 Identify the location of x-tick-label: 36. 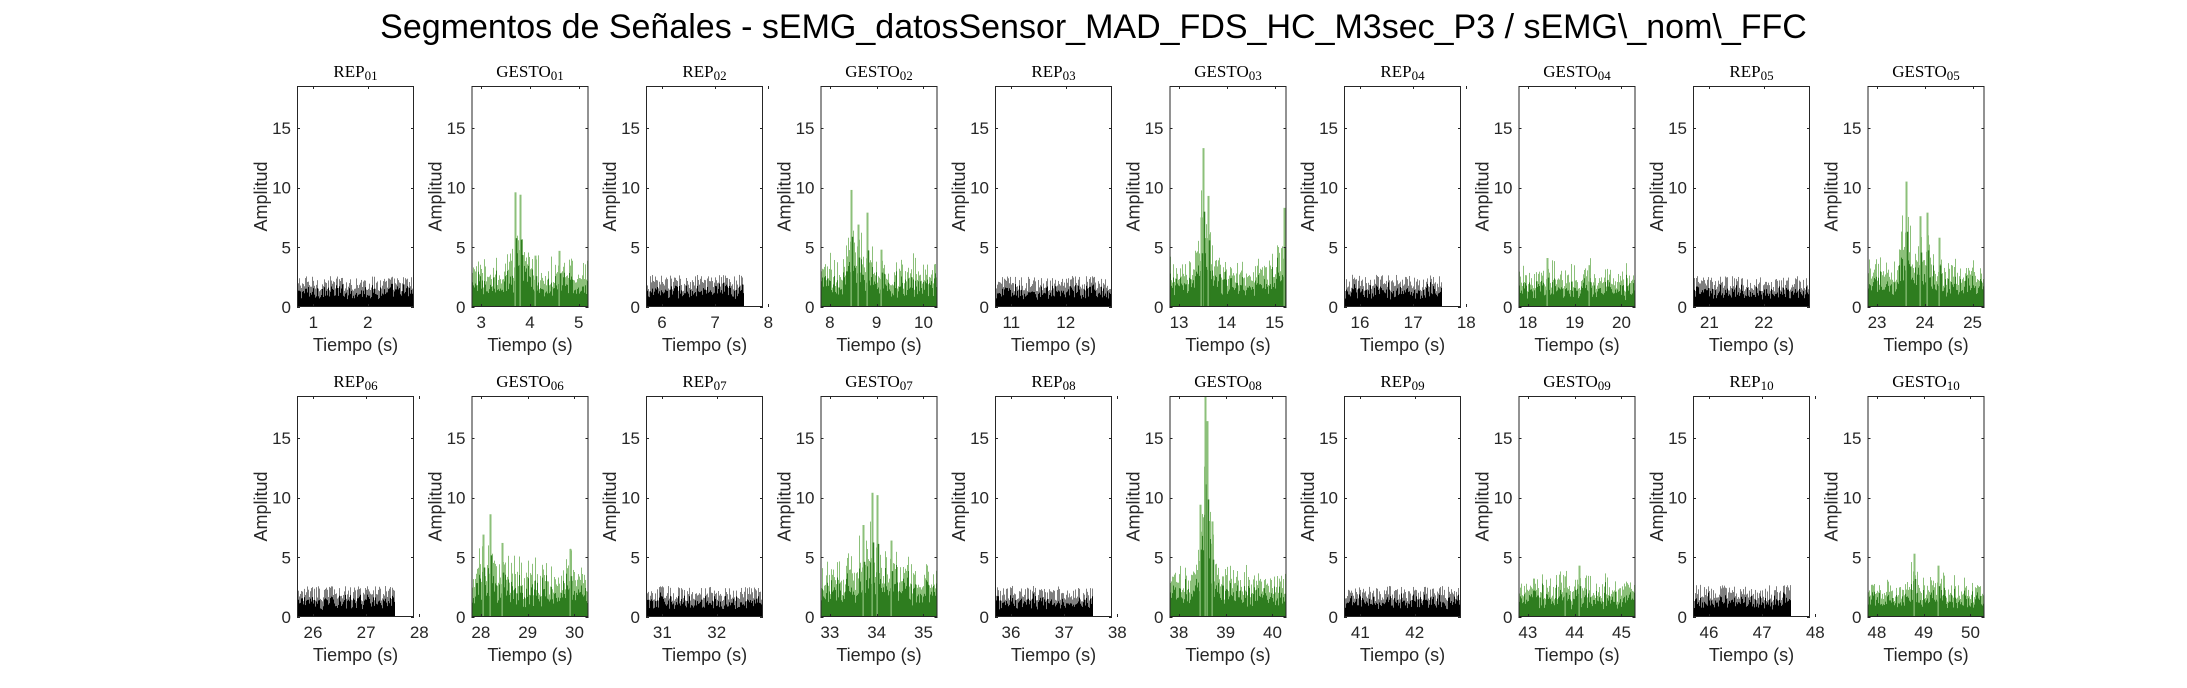
(1010, 632).